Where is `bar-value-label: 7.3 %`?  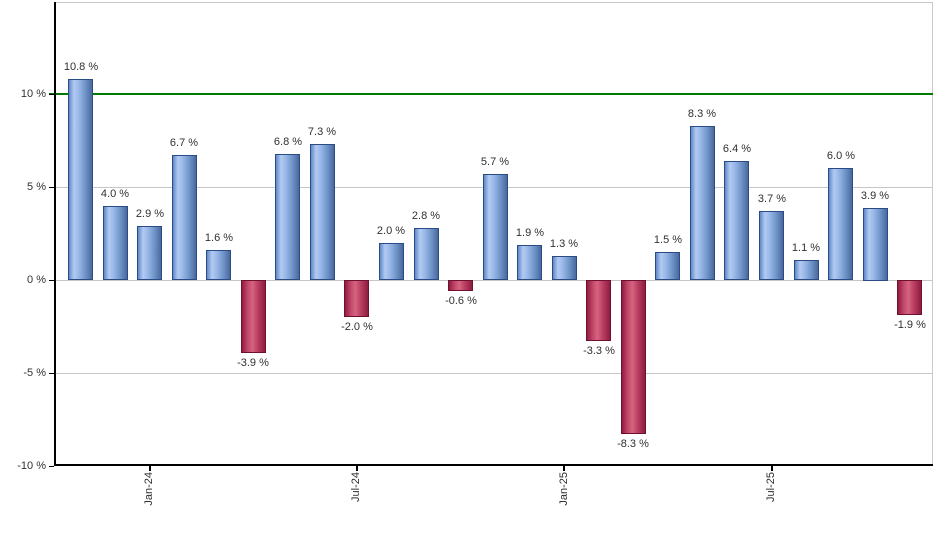 bar-value-label: 7.3 % is located at coordinates (322, 132).